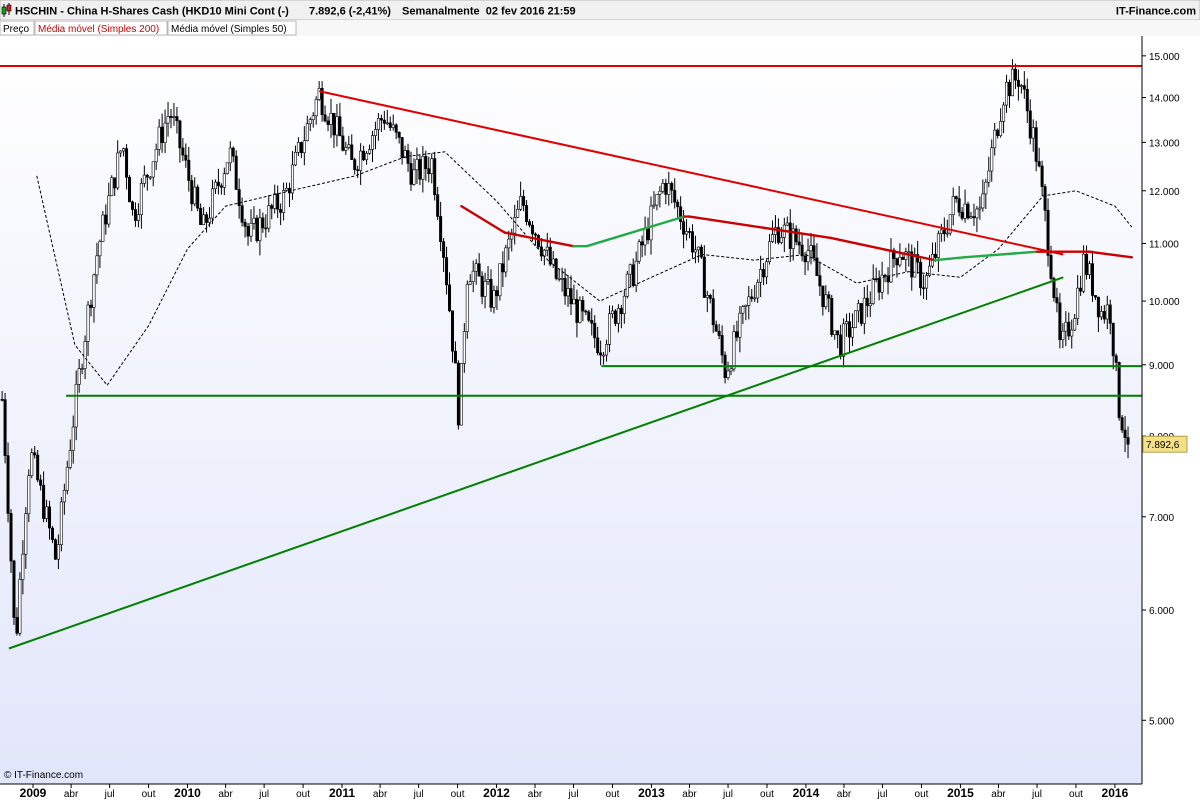 The width and height of the screenshot is (1200, 805). What do you see at coordinates (43, 775) in the screenshot?
I see `copyright-label: © IT-Finance.com` at bounding box center [43, 775].